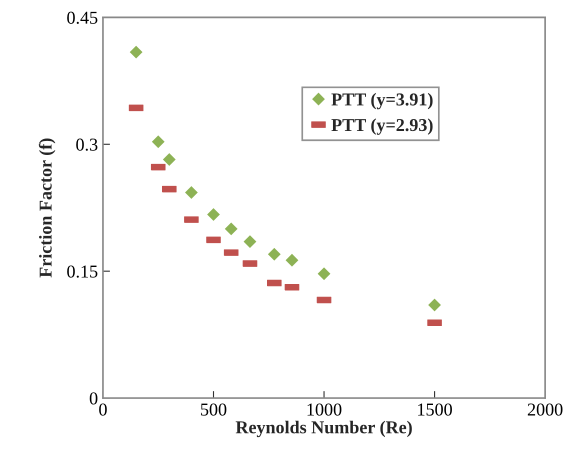 This screenshot has height=470, width=572. Describe the element at coordinates (82, 271) in the screenshot. I see `y-tick-label: 0.15` at that location.